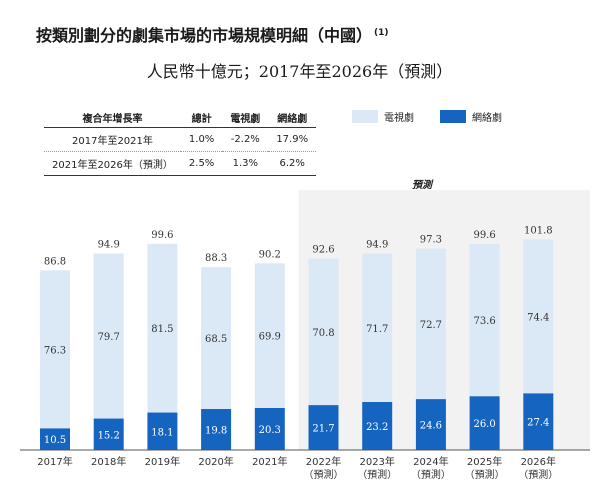 Image resolution: width=599 pixels, height=495 pixels. I want to click on data-label-tv: 71.7, so click(377, 329).